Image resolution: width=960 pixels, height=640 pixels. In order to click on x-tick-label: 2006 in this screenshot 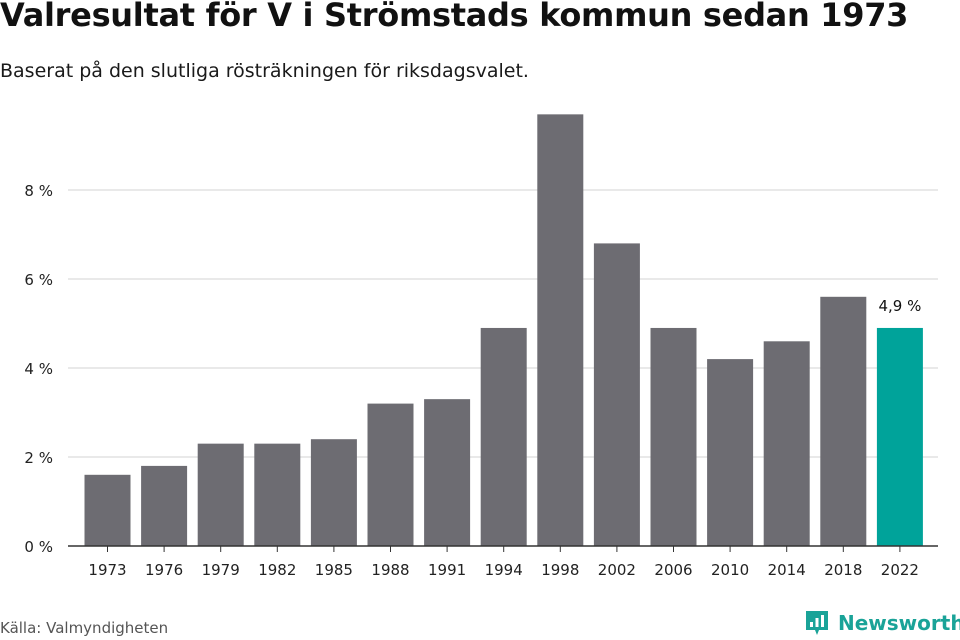, I will do `click(673, 570)`.